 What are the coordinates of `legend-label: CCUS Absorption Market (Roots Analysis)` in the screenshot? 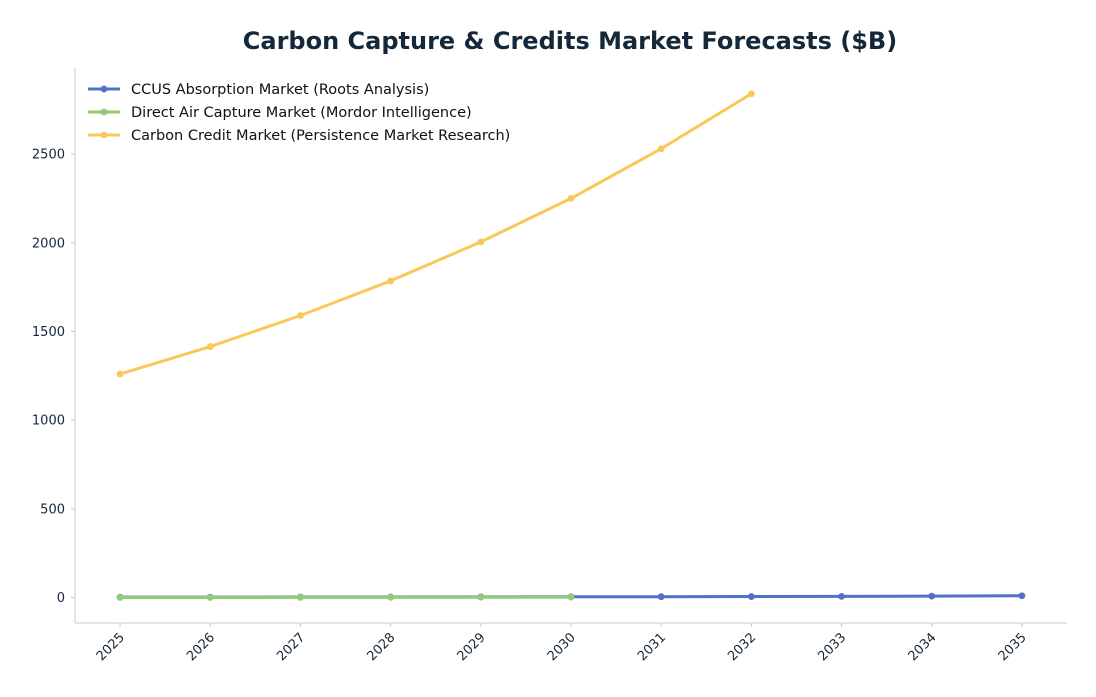 It's located at (280, 90).